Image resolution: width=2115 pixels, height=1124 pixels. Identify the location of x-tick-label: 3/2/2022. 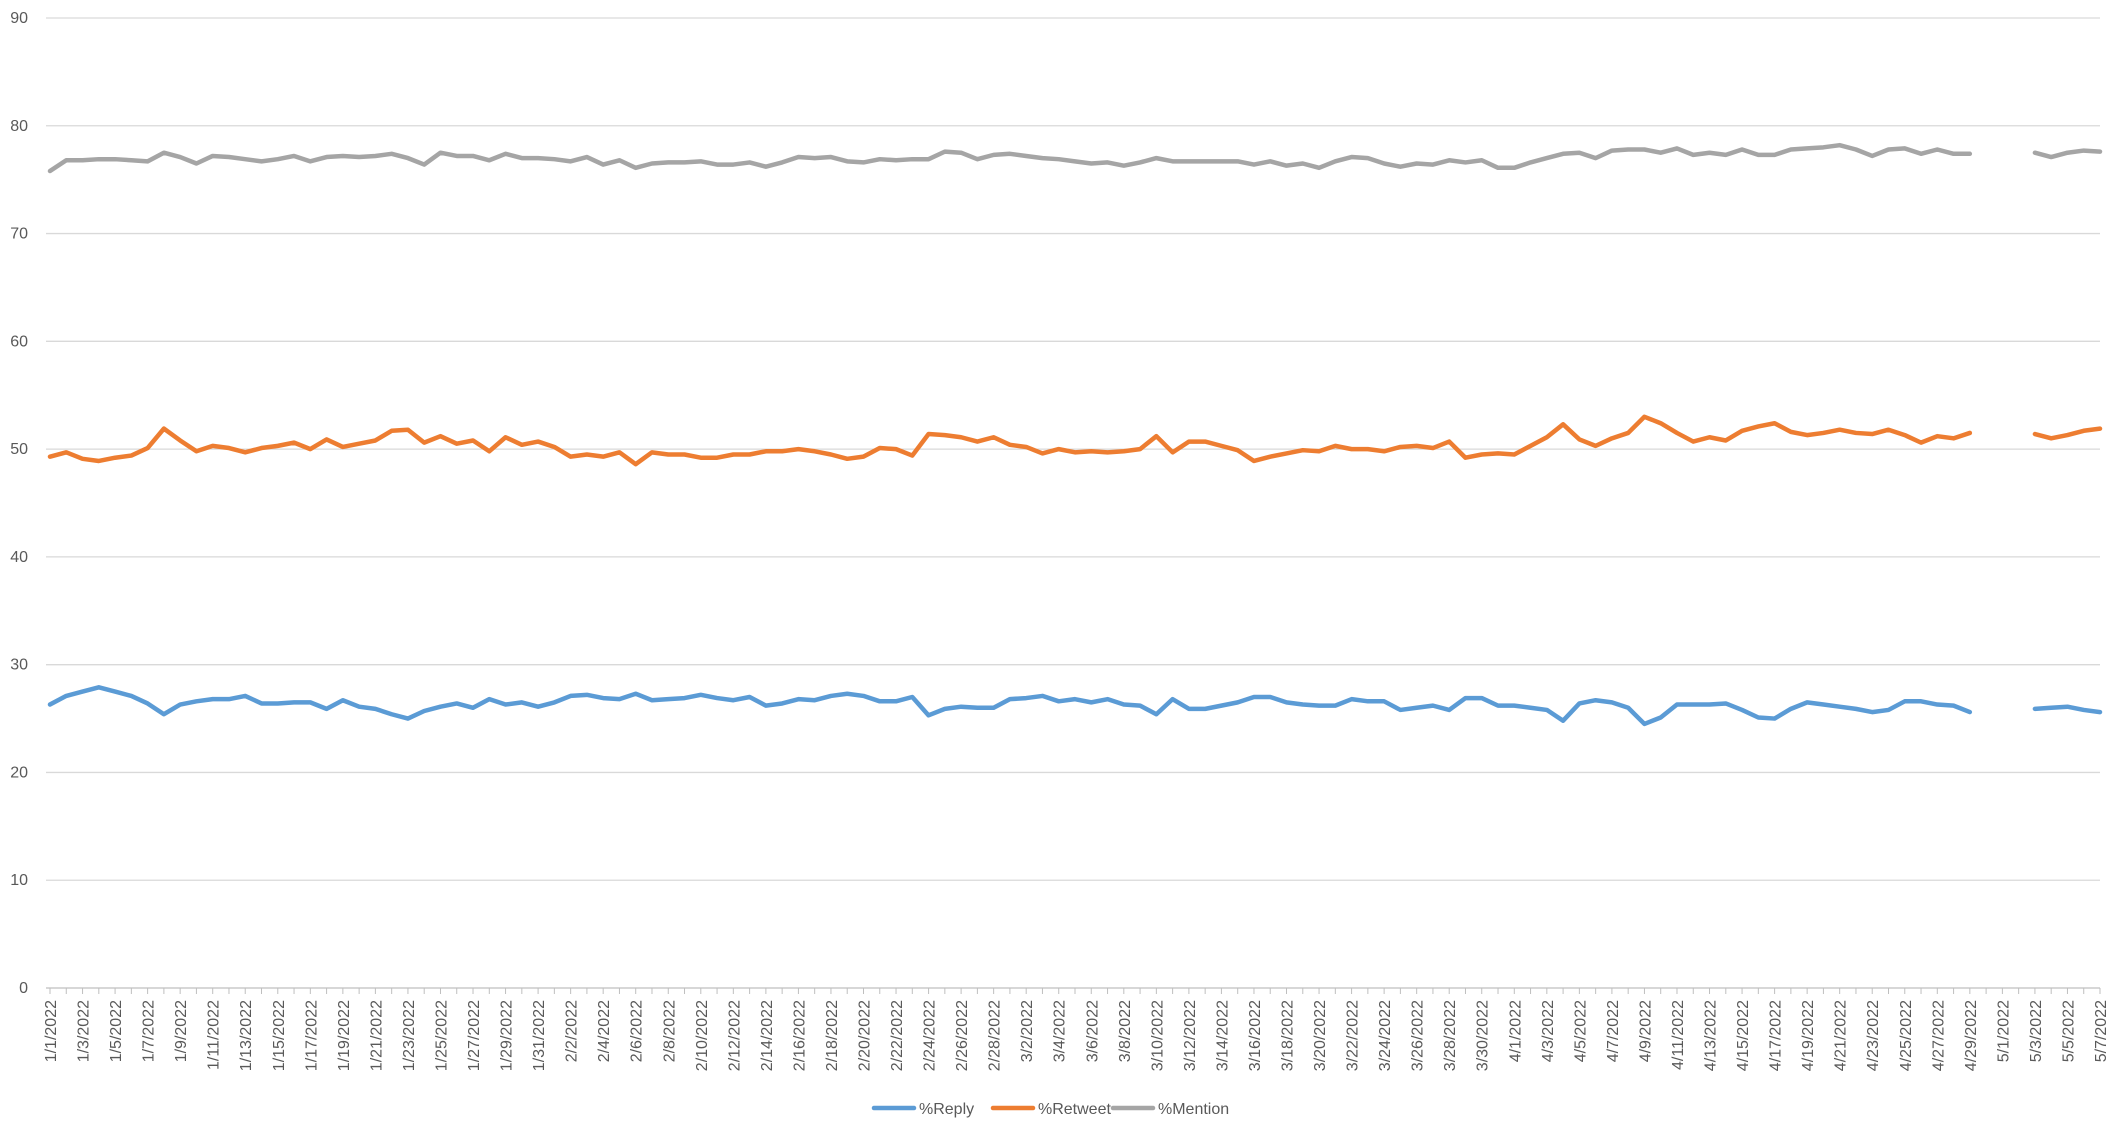
(1027, 1031).